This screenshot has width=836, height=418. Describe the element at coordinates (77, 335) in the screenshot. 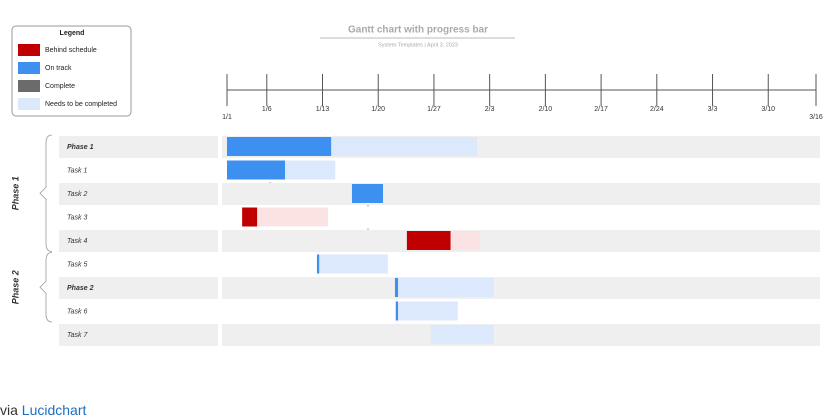

I see `row-label: Task 7` at that location.